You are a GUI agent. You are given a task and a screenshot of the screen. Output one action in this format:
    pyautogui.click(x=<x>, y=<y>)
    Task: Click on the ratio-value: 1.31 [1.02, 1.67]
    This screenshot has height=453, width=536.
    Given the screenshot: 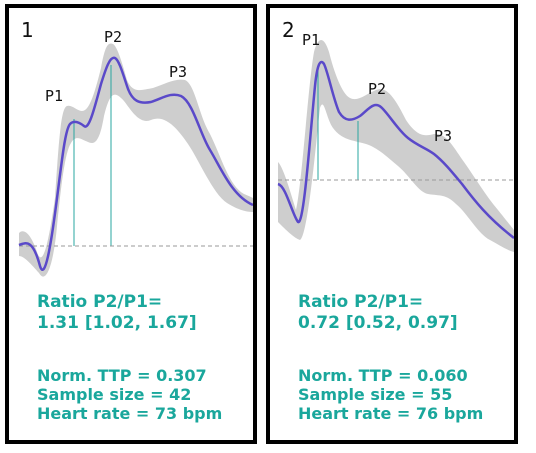 What is the action you would take?
    pyautogui.click(x=117, y=323)
    